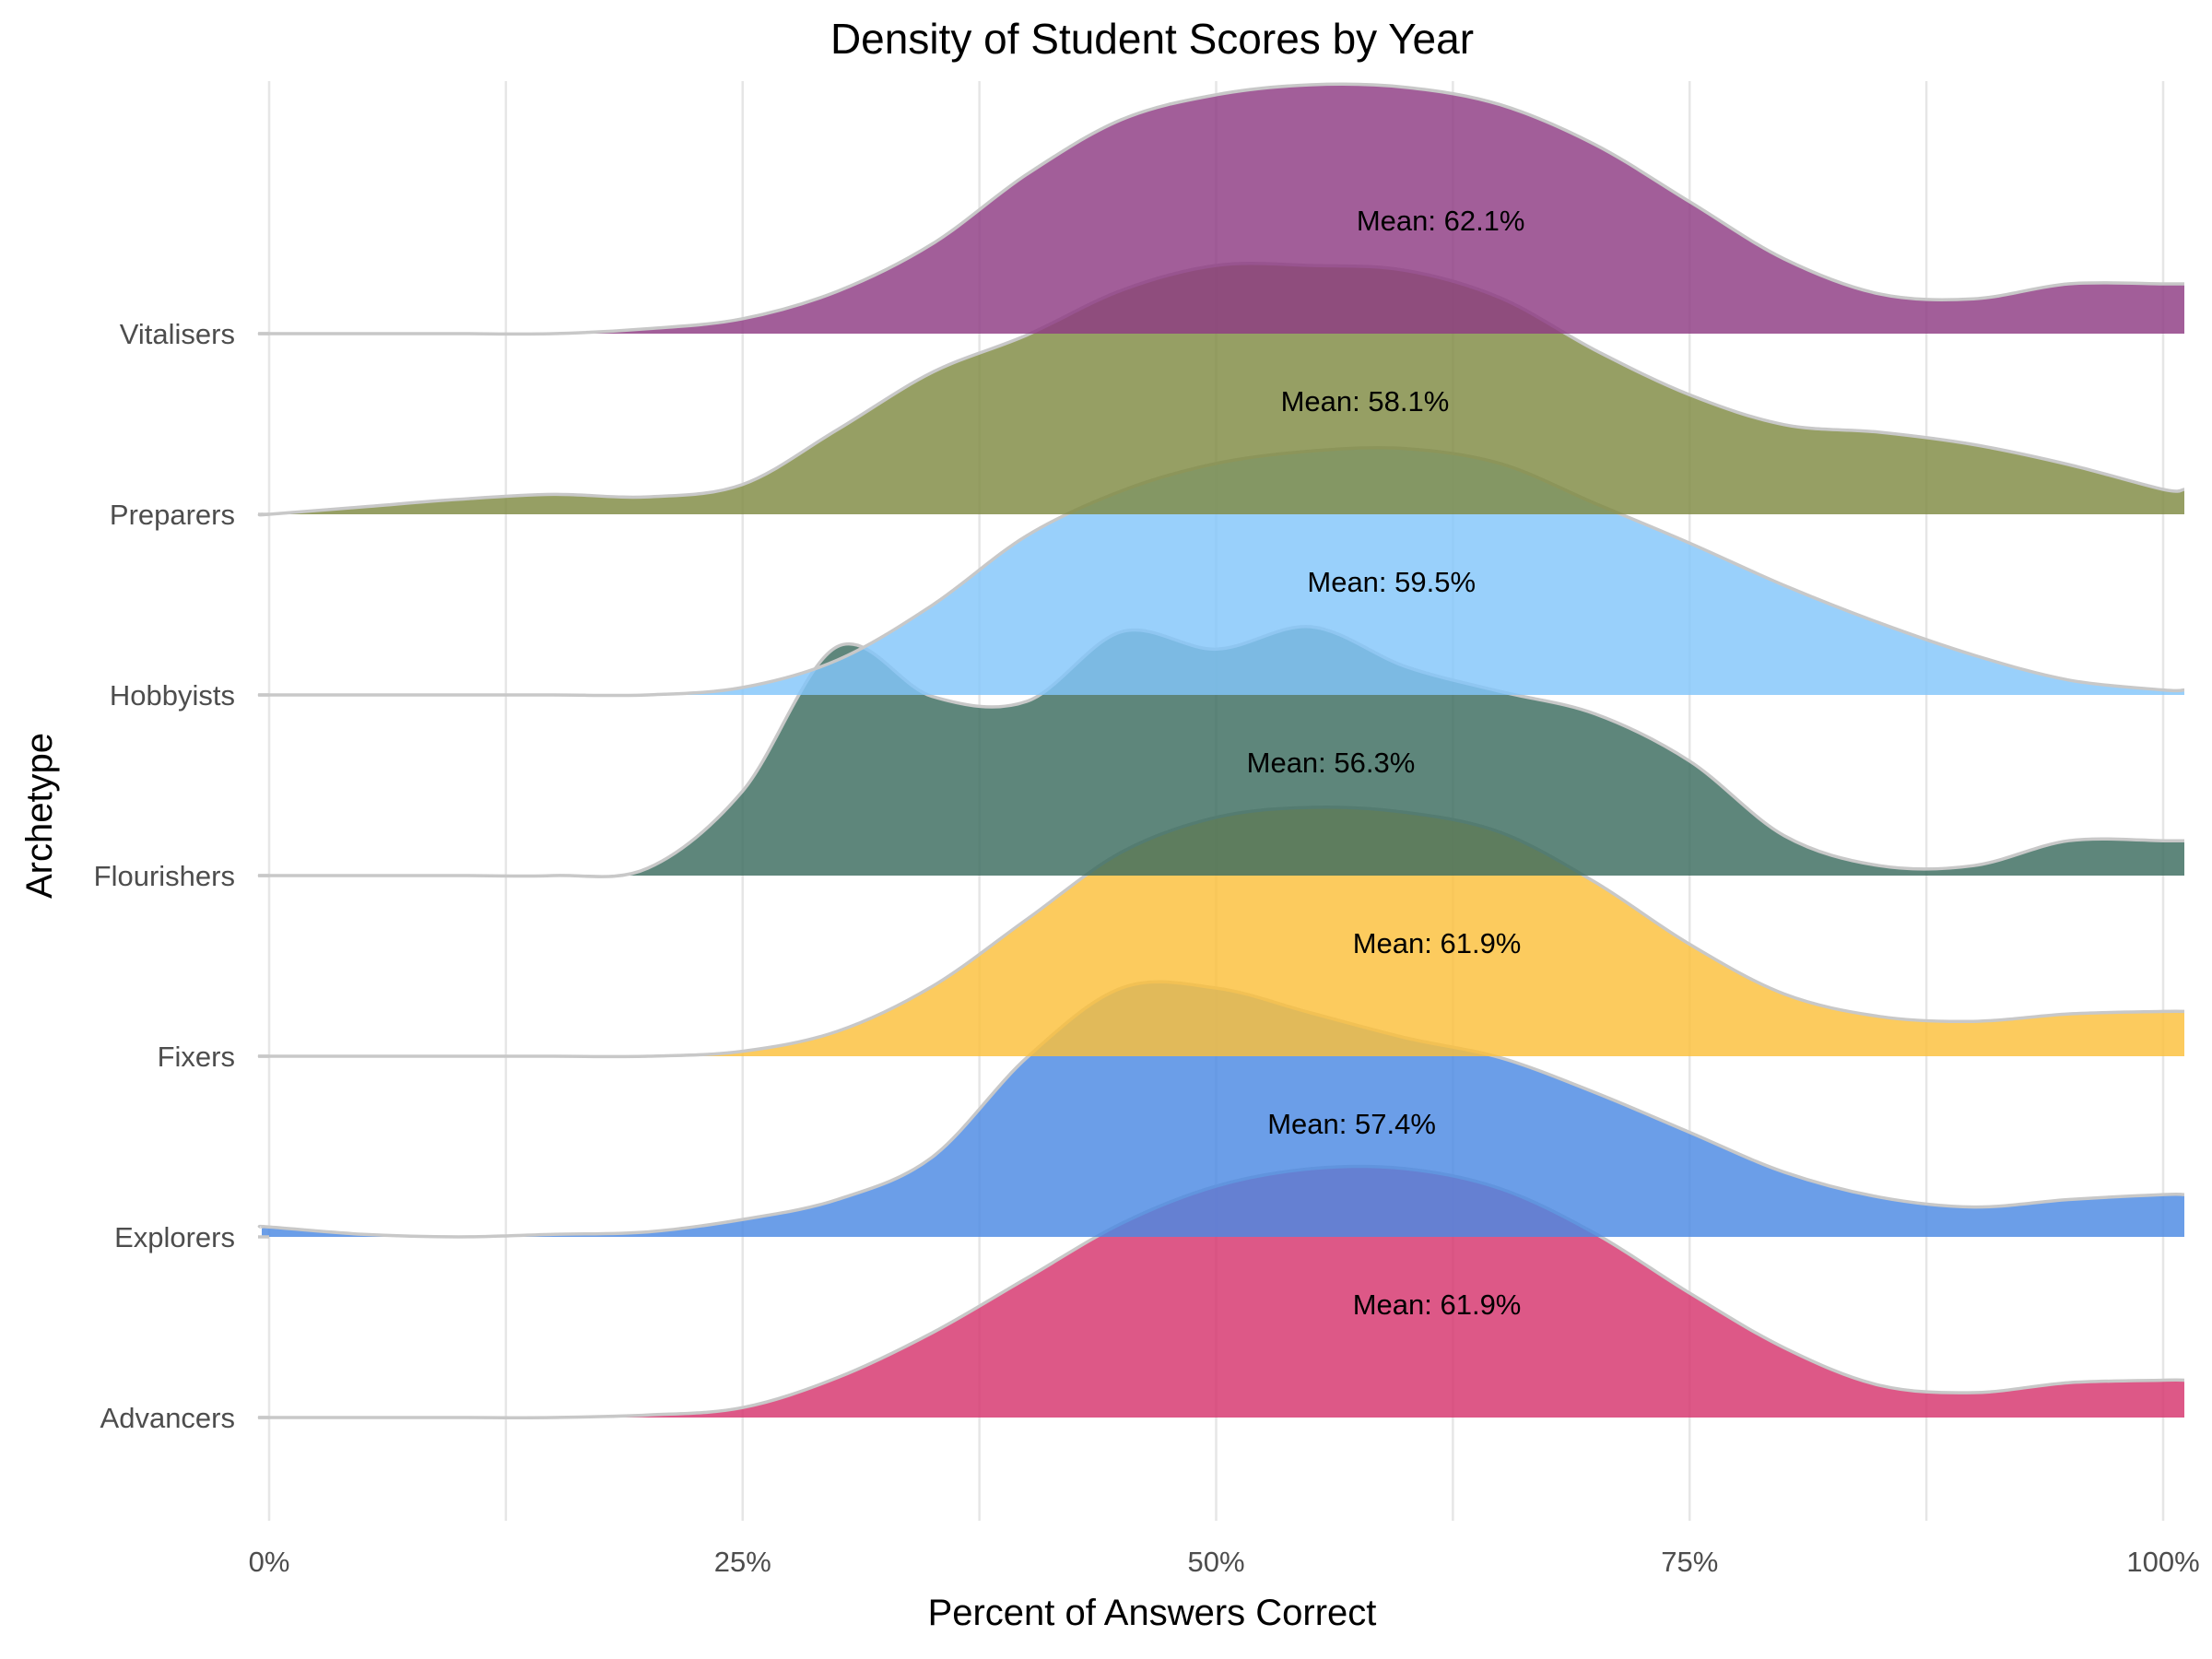 This screenshot has width=2212, height=1659. What do you see at coordinates (39, 816) in the screenshot?
I see `y-axis-title: Archetype` at bounding box center [39, 816].